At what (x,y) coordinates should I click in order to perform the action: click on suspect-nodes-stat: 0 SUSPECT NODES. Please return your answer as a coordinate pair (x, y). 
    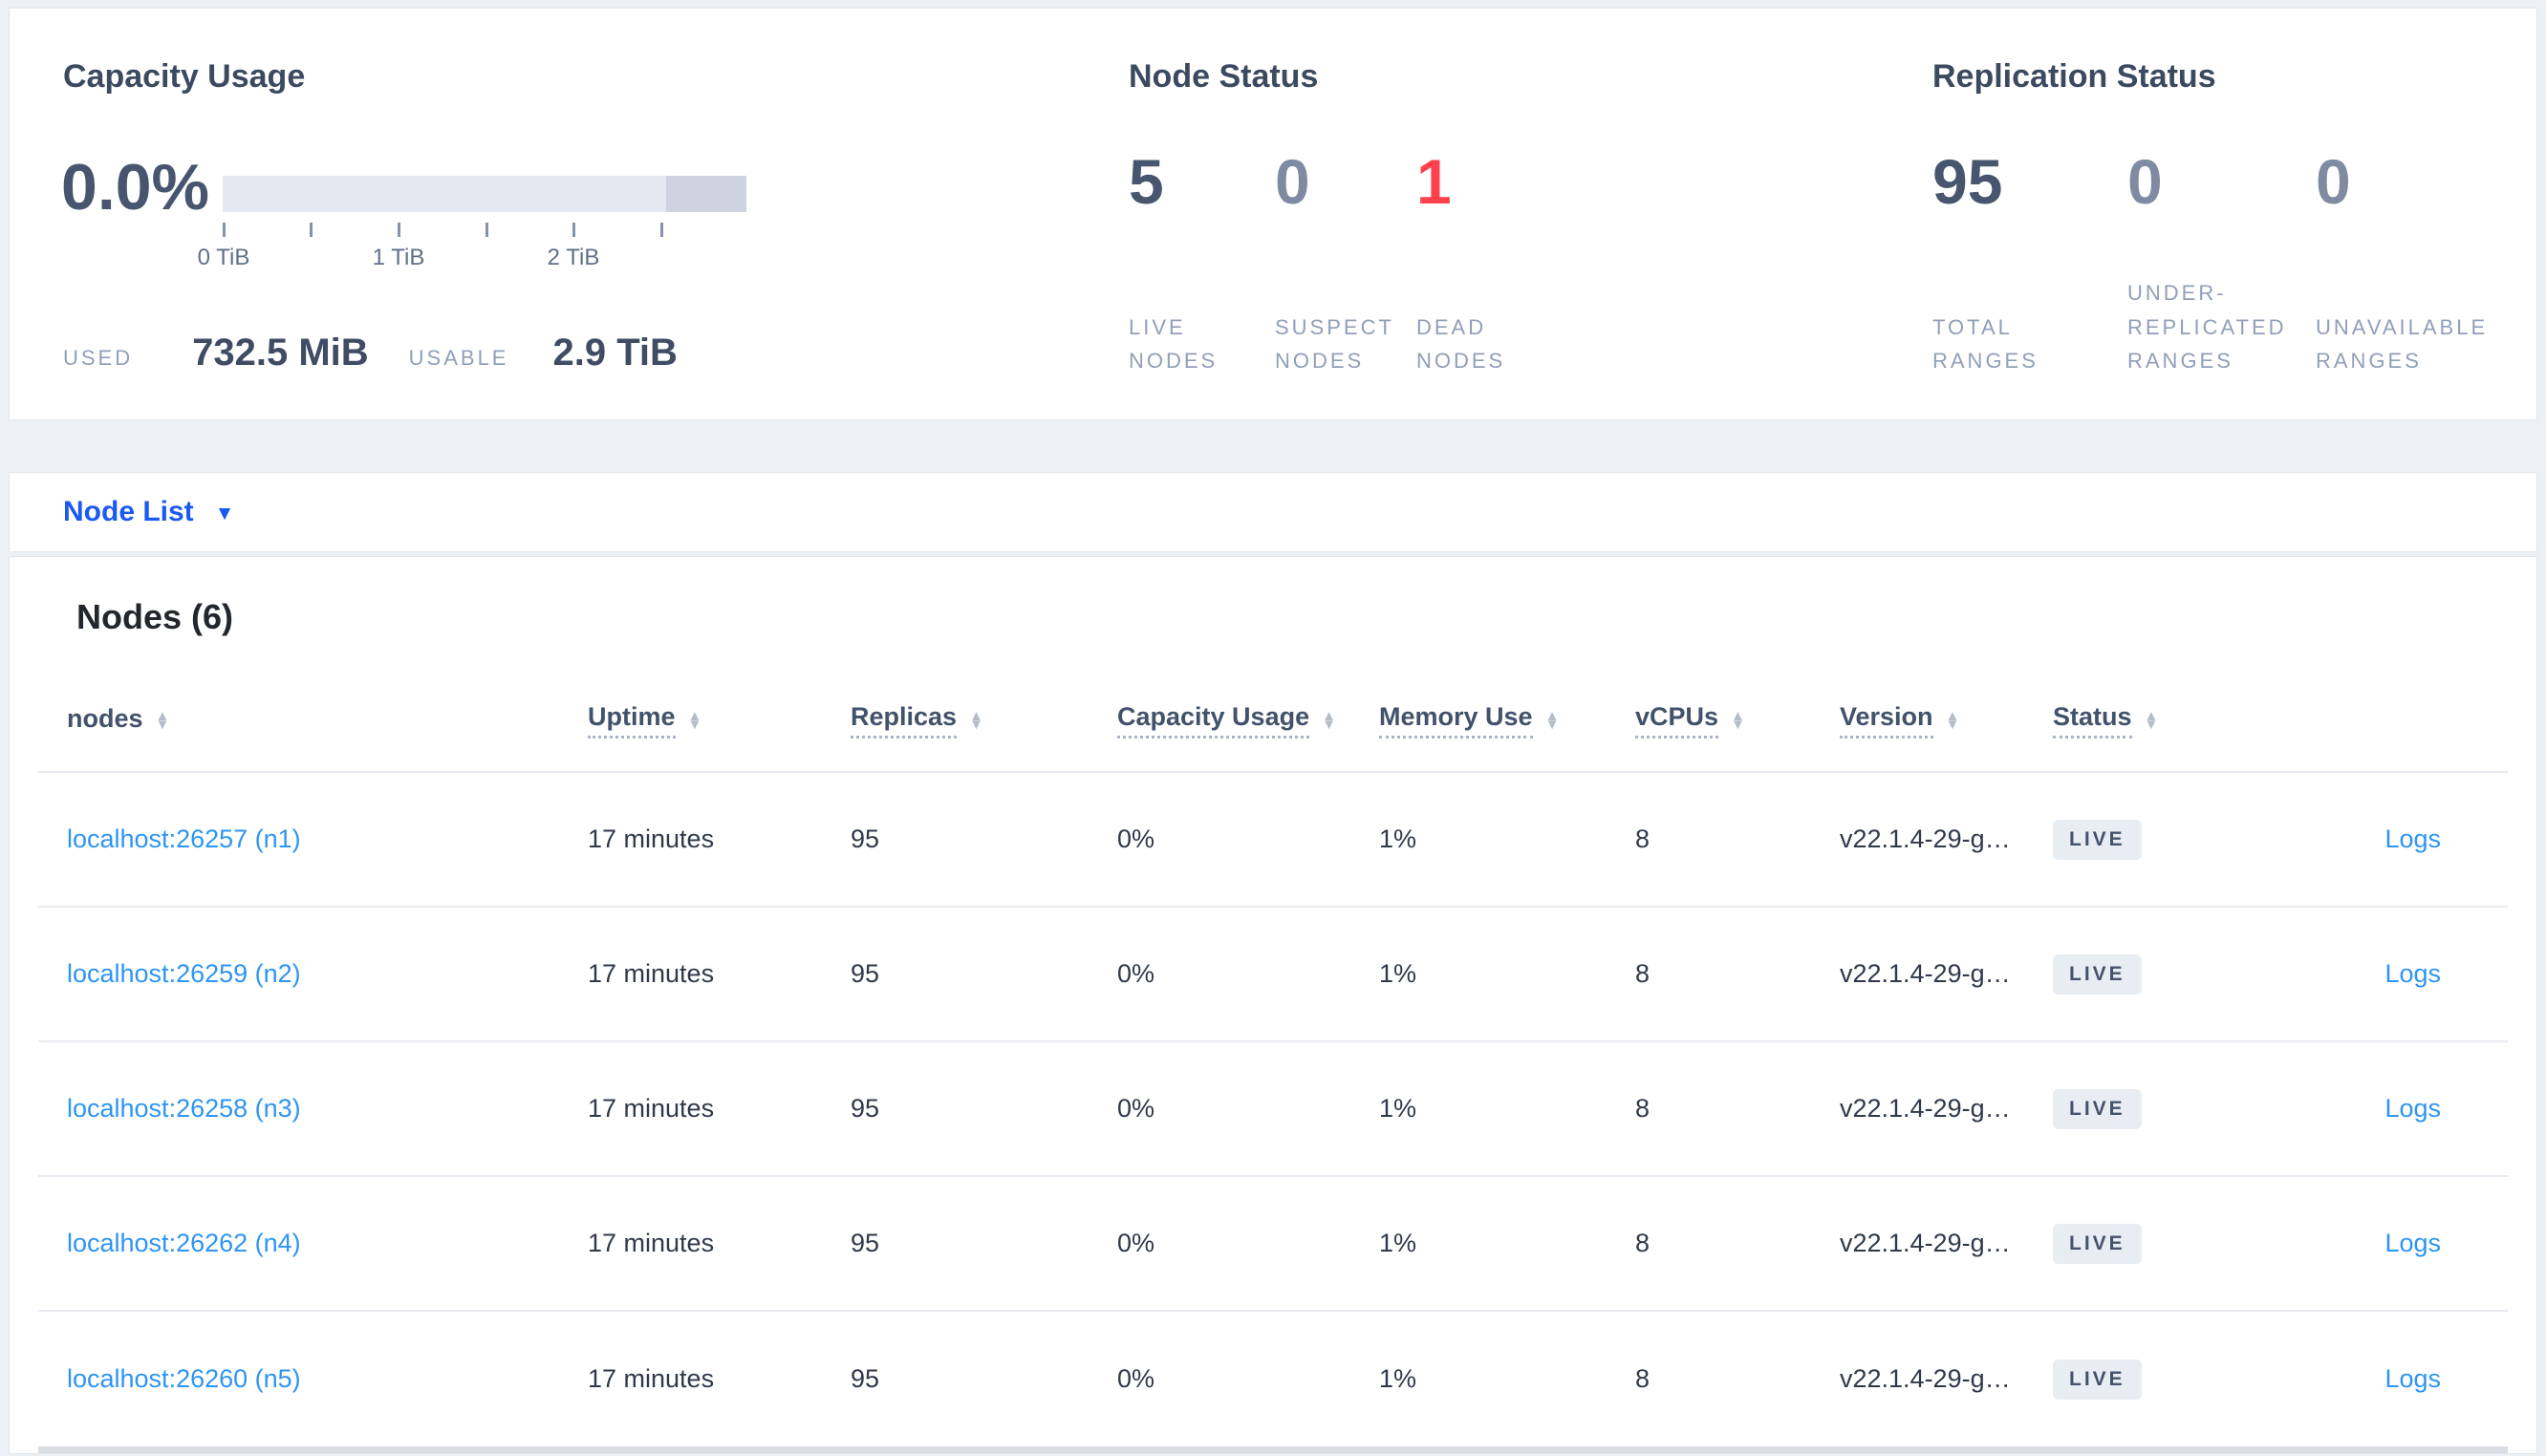
    Looking at the image, I should click on (1345, 264).